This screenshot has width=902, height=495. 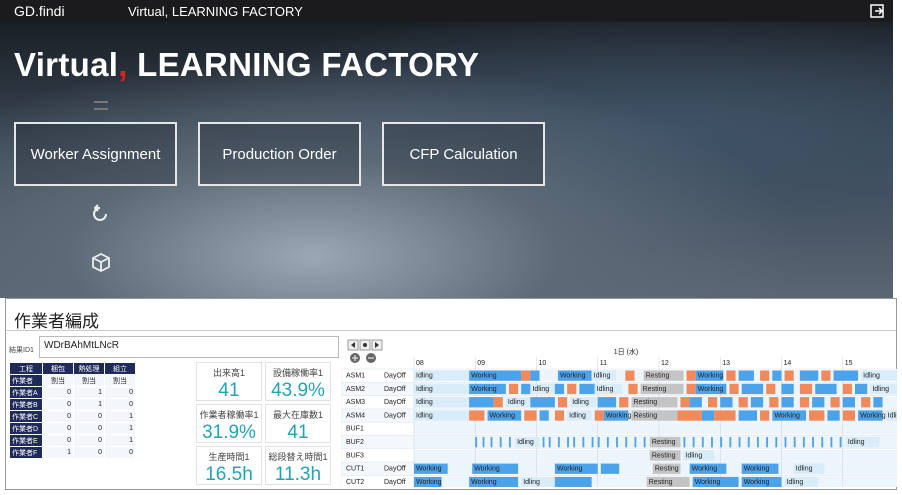 What do you see at coordinates (626, 351) in the screenshot?
I see `gantt-date: 1日 (水)` at bounding box center [626, 351].